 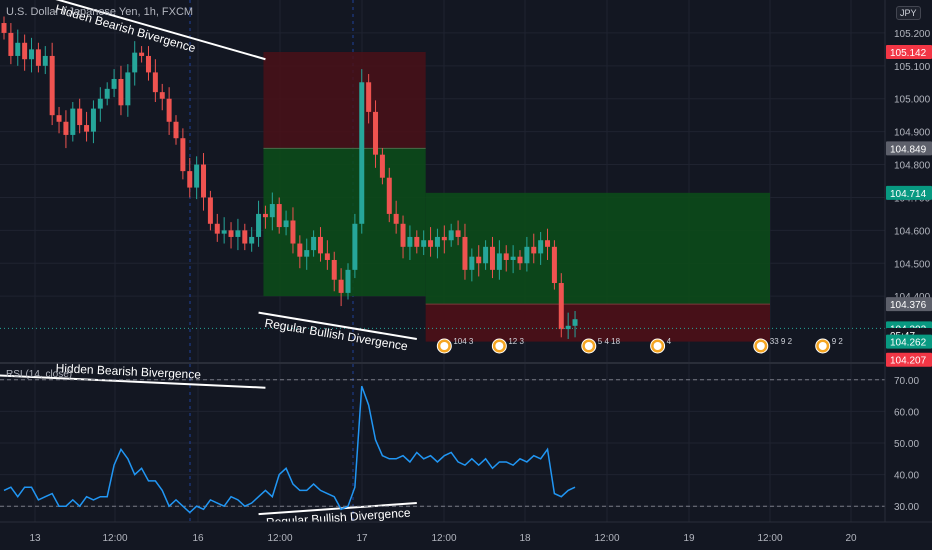 I want to click on position-2-target-zone, so click(x=597, y=248).